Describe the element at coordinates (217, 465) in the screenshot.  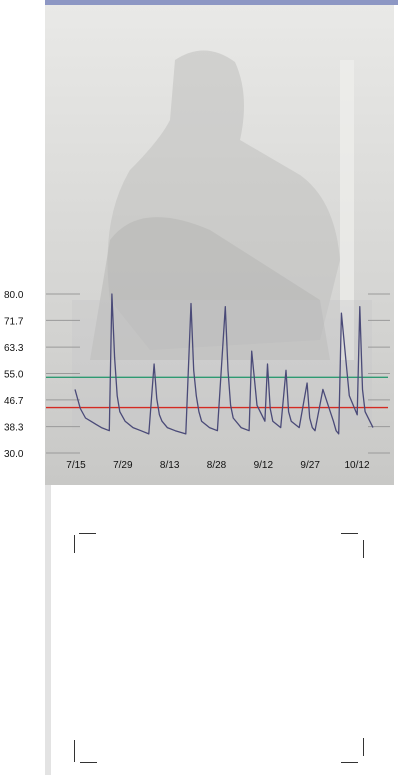
I see `x-tick-label: 8/28` at that location.